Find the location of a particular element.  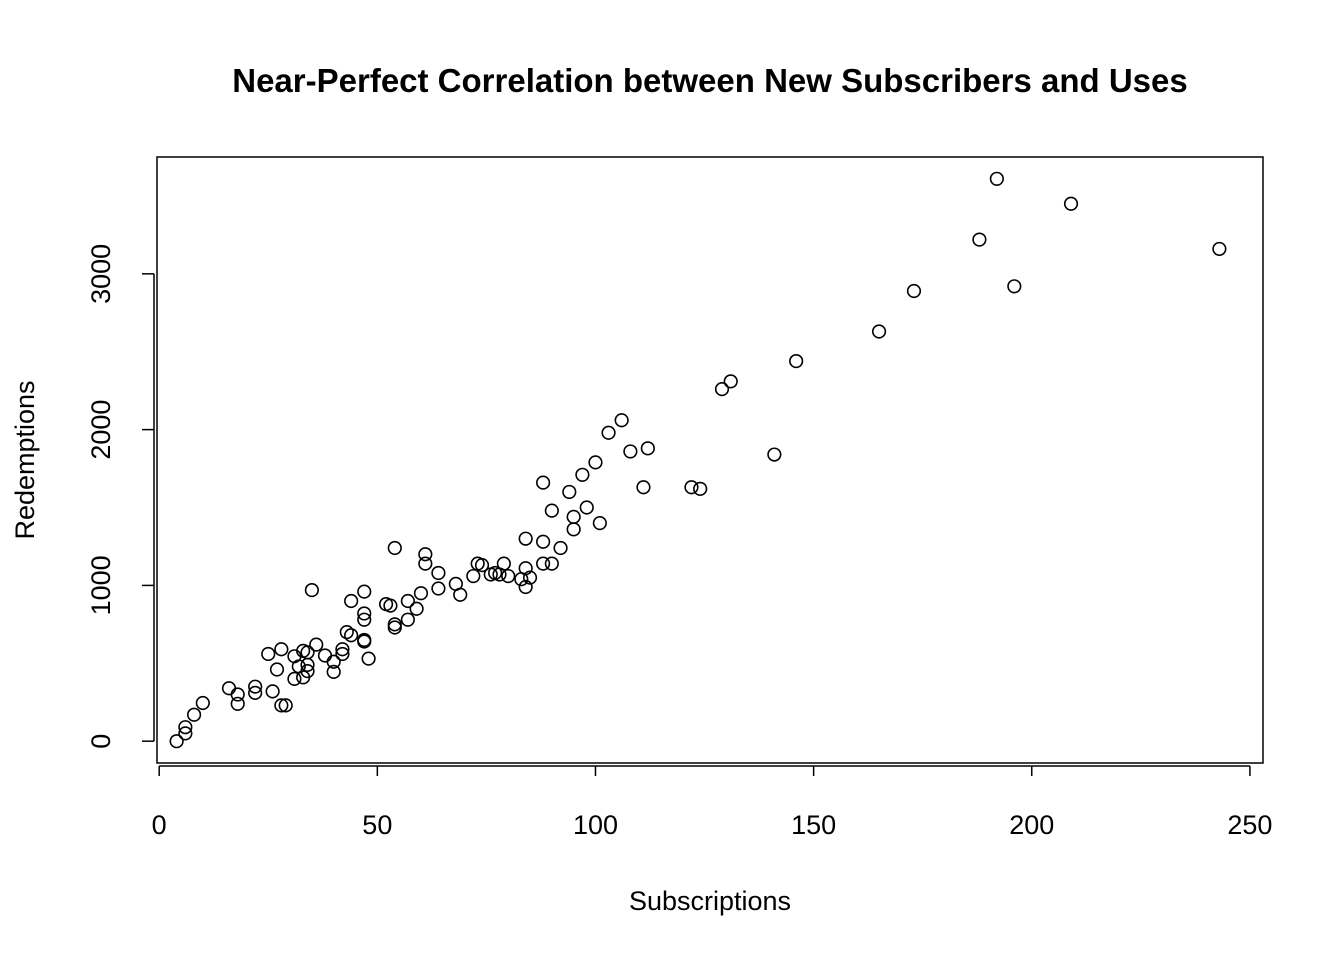

x-tick-label: 50 is located at coordinates (377, 825).